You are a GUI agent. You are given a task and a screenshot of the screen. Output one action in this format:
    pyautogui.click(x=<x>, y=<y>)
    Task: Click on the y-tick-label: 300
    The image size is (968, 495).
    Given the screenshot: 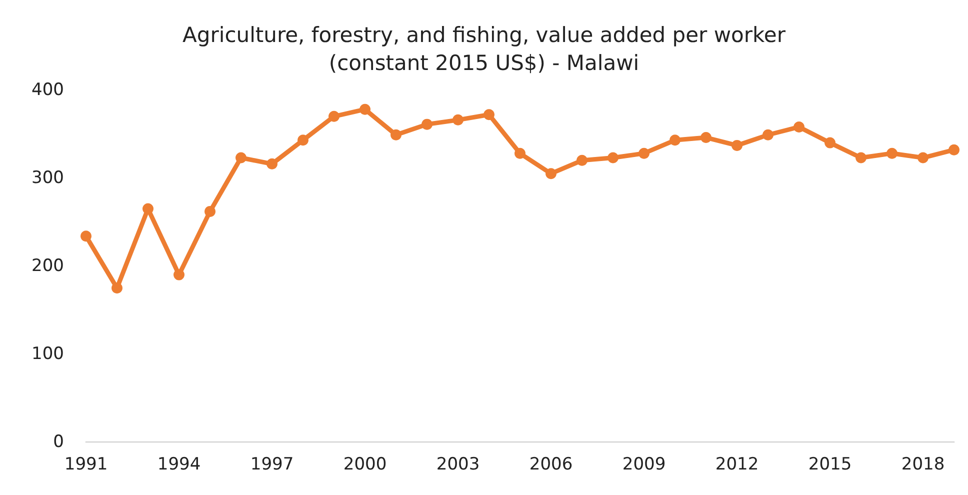 What is the action you would take?
    pyautogui.click(x=48, y=178)
    